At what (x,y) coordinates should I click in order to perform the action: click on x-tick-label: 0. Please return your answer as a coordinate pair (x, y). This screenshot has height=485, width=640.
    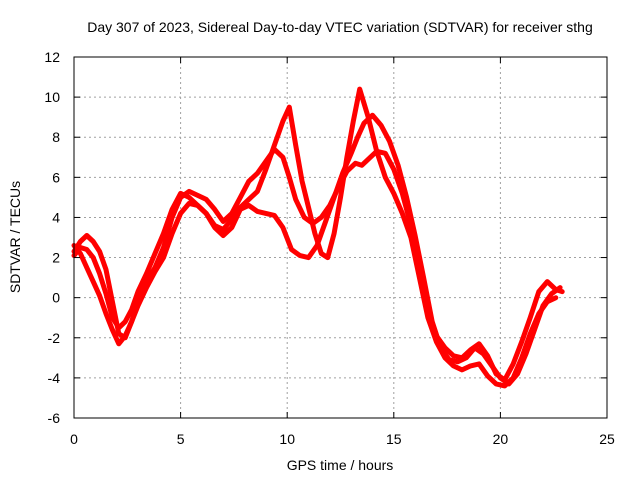
    Looking at the image, I should click on (74, 439).